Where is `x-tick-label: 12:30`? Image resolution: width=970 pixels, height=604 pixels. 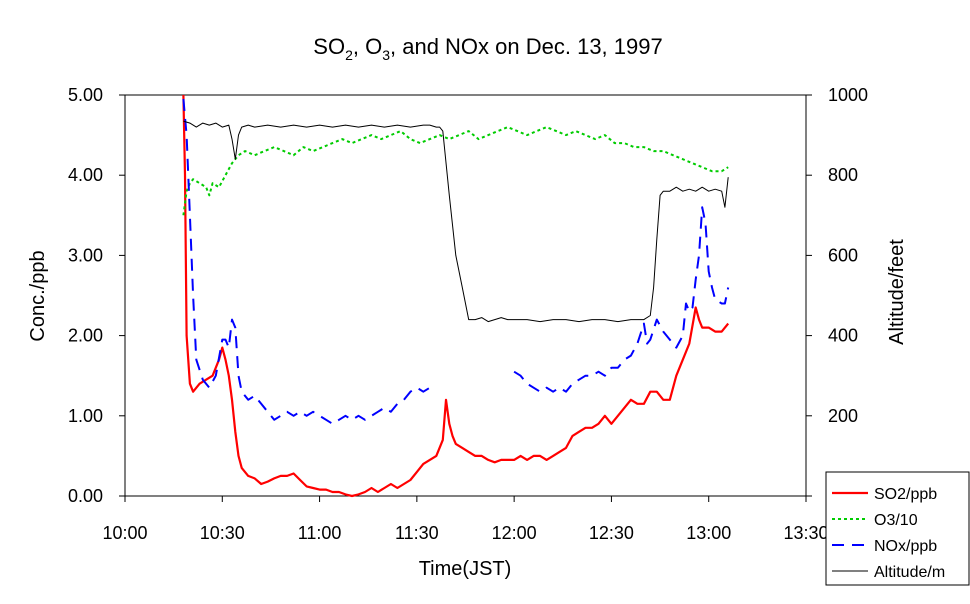
x-tick-label: 12:30 is located at coordinates (611, 533).